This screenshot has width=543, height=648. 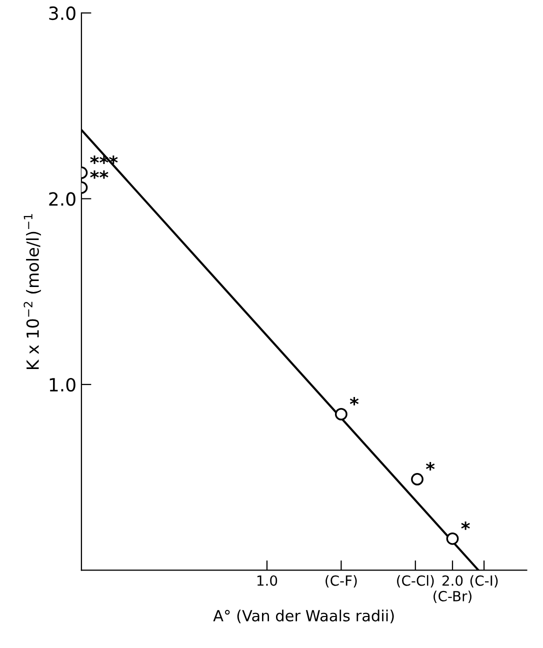 I want to click on x-tick-label: (C-Cl), so click(x=415, y=581).